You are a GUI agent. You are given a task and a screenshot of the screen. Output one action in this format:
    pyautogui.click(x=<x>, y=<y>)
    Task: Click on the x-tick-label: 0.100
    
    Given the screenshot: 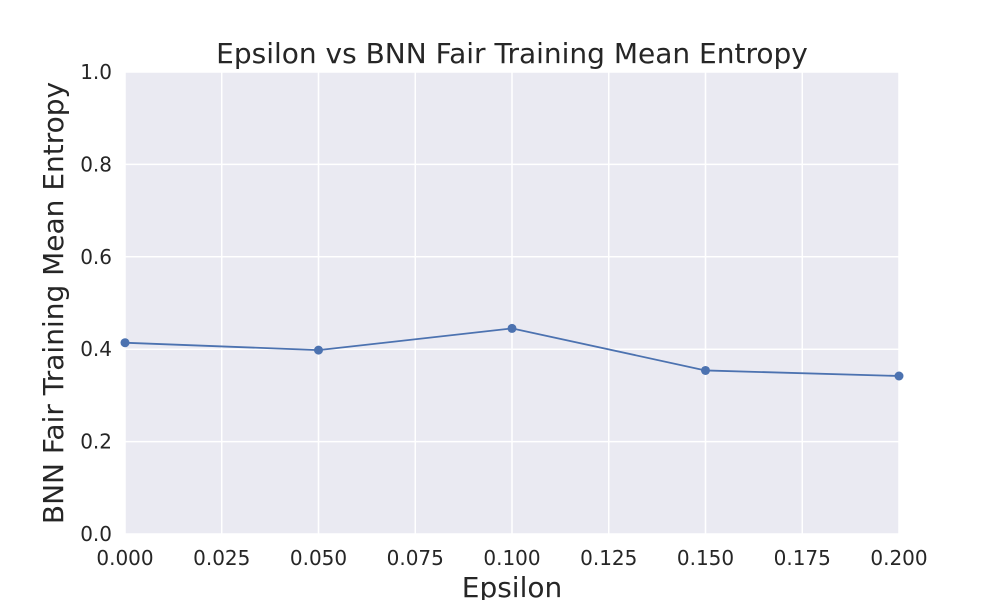 What is the action you would take?
    pyautogui.click(x=511, y=558)
    